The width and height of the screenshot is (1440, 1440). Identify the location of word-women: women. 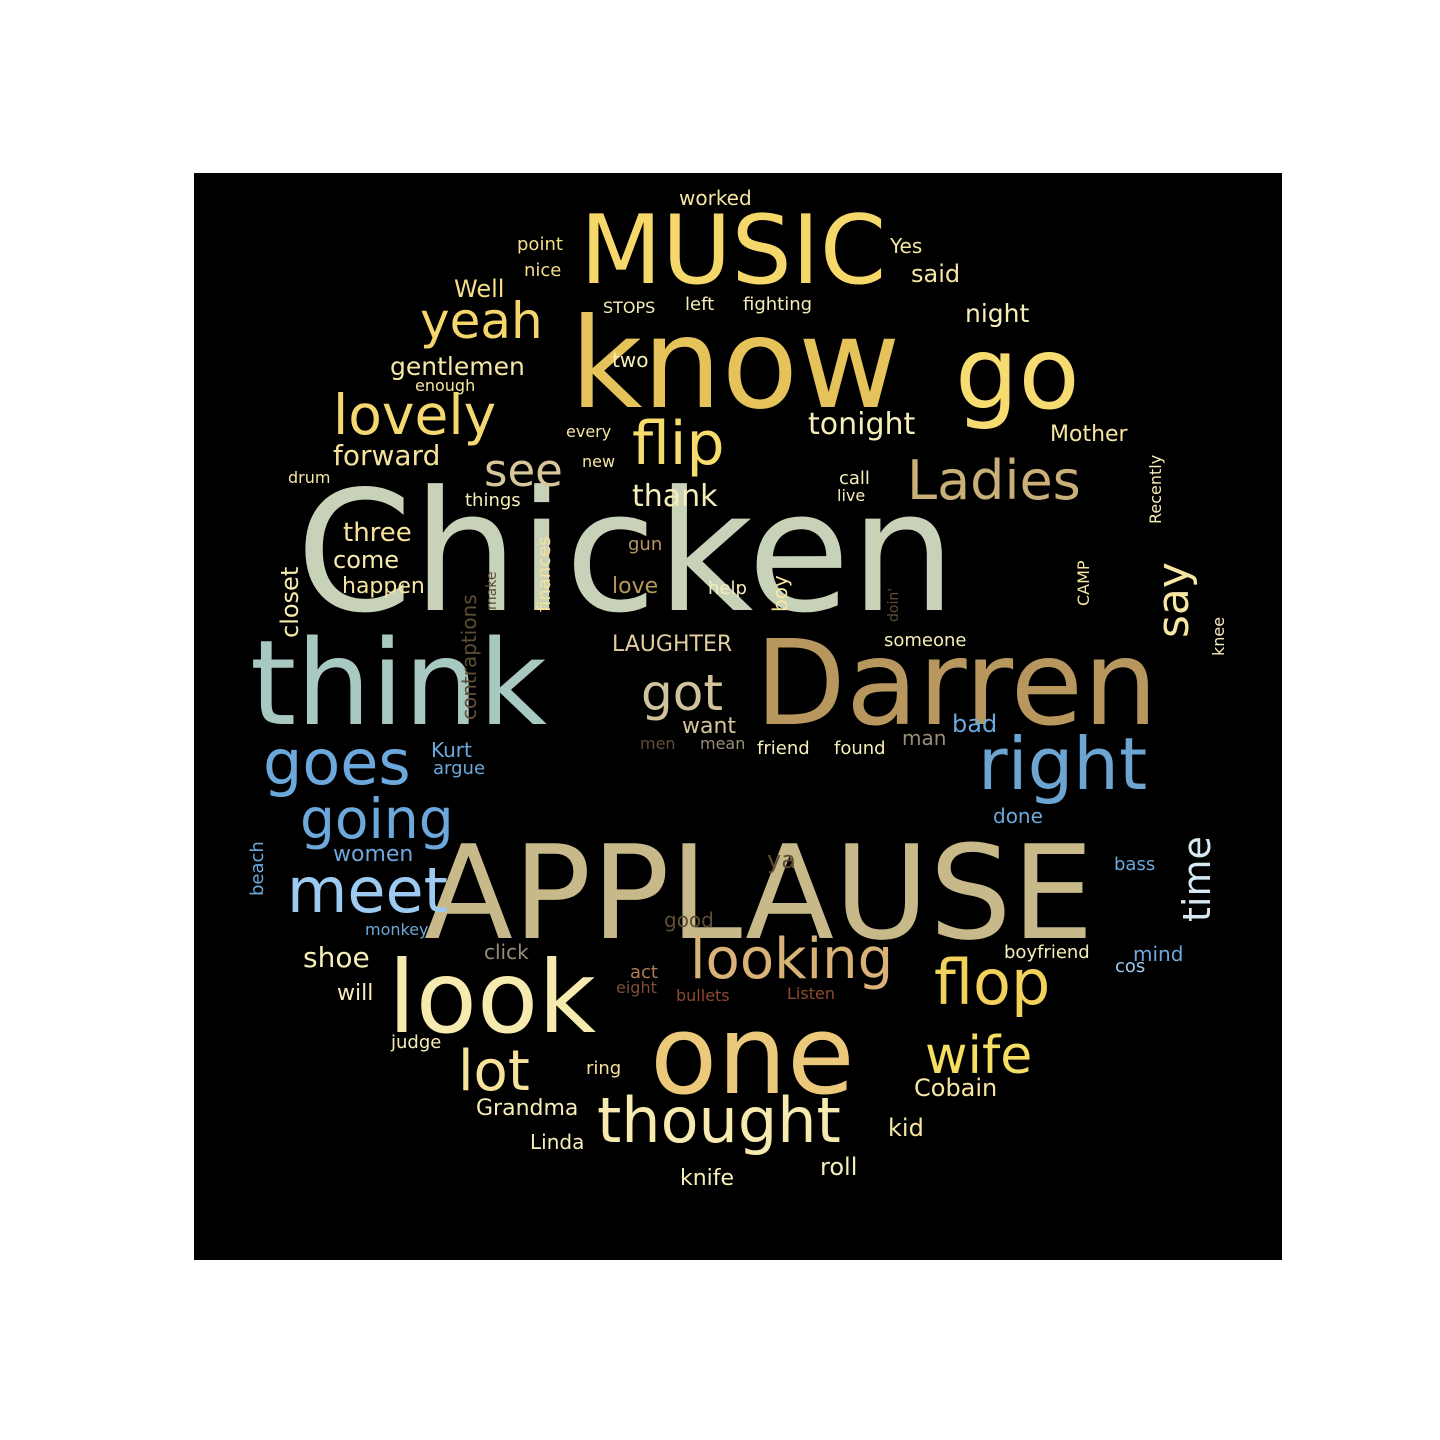
(373, 854).